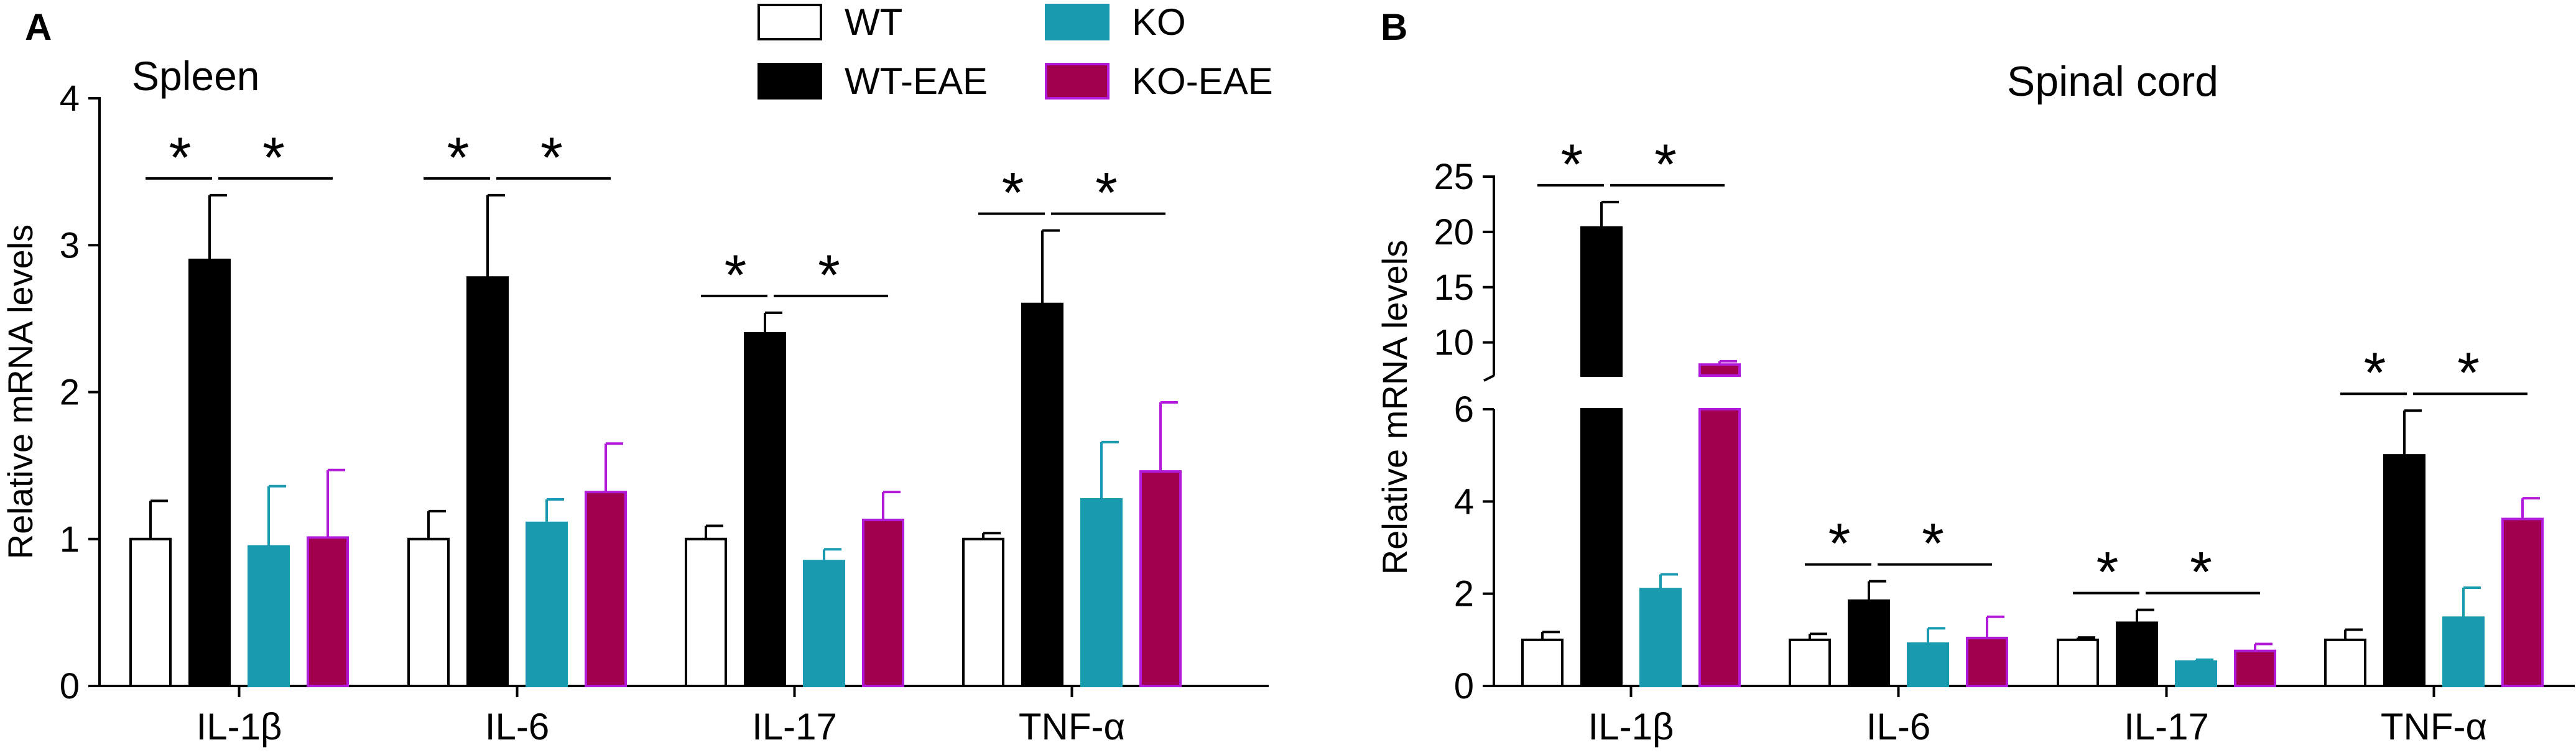  Describe the element at coordinates (1159, 22) in the screenshot. I see `legend-label-ko: KO` at that location.